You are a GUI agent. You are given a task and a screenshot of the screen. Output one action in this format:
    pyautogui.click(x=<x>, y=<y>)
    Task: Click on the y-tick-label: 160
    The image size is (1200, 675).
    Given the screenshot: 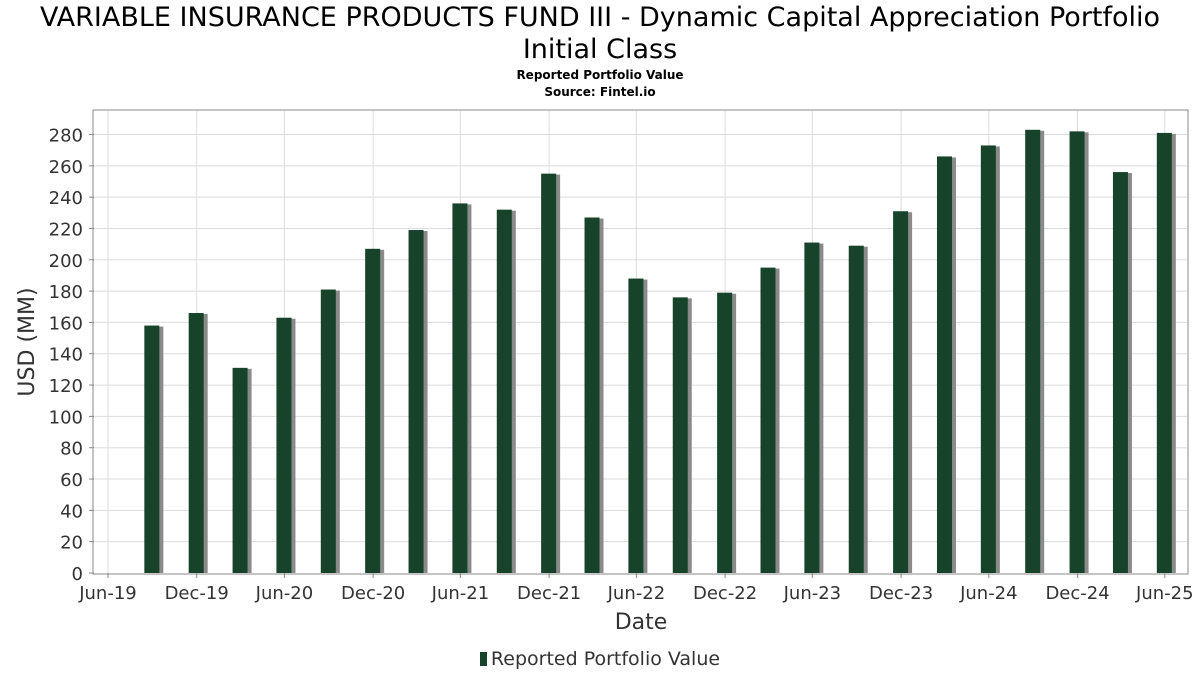 What is the action you would take?
    pyautogui.click(x=66, y=323)
    